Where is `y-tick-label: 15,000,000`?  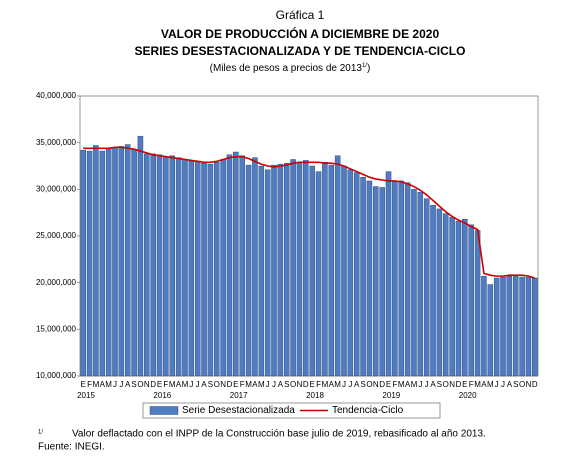
y-tick-label: 15,000,000 is located at coordinates (56, 328).